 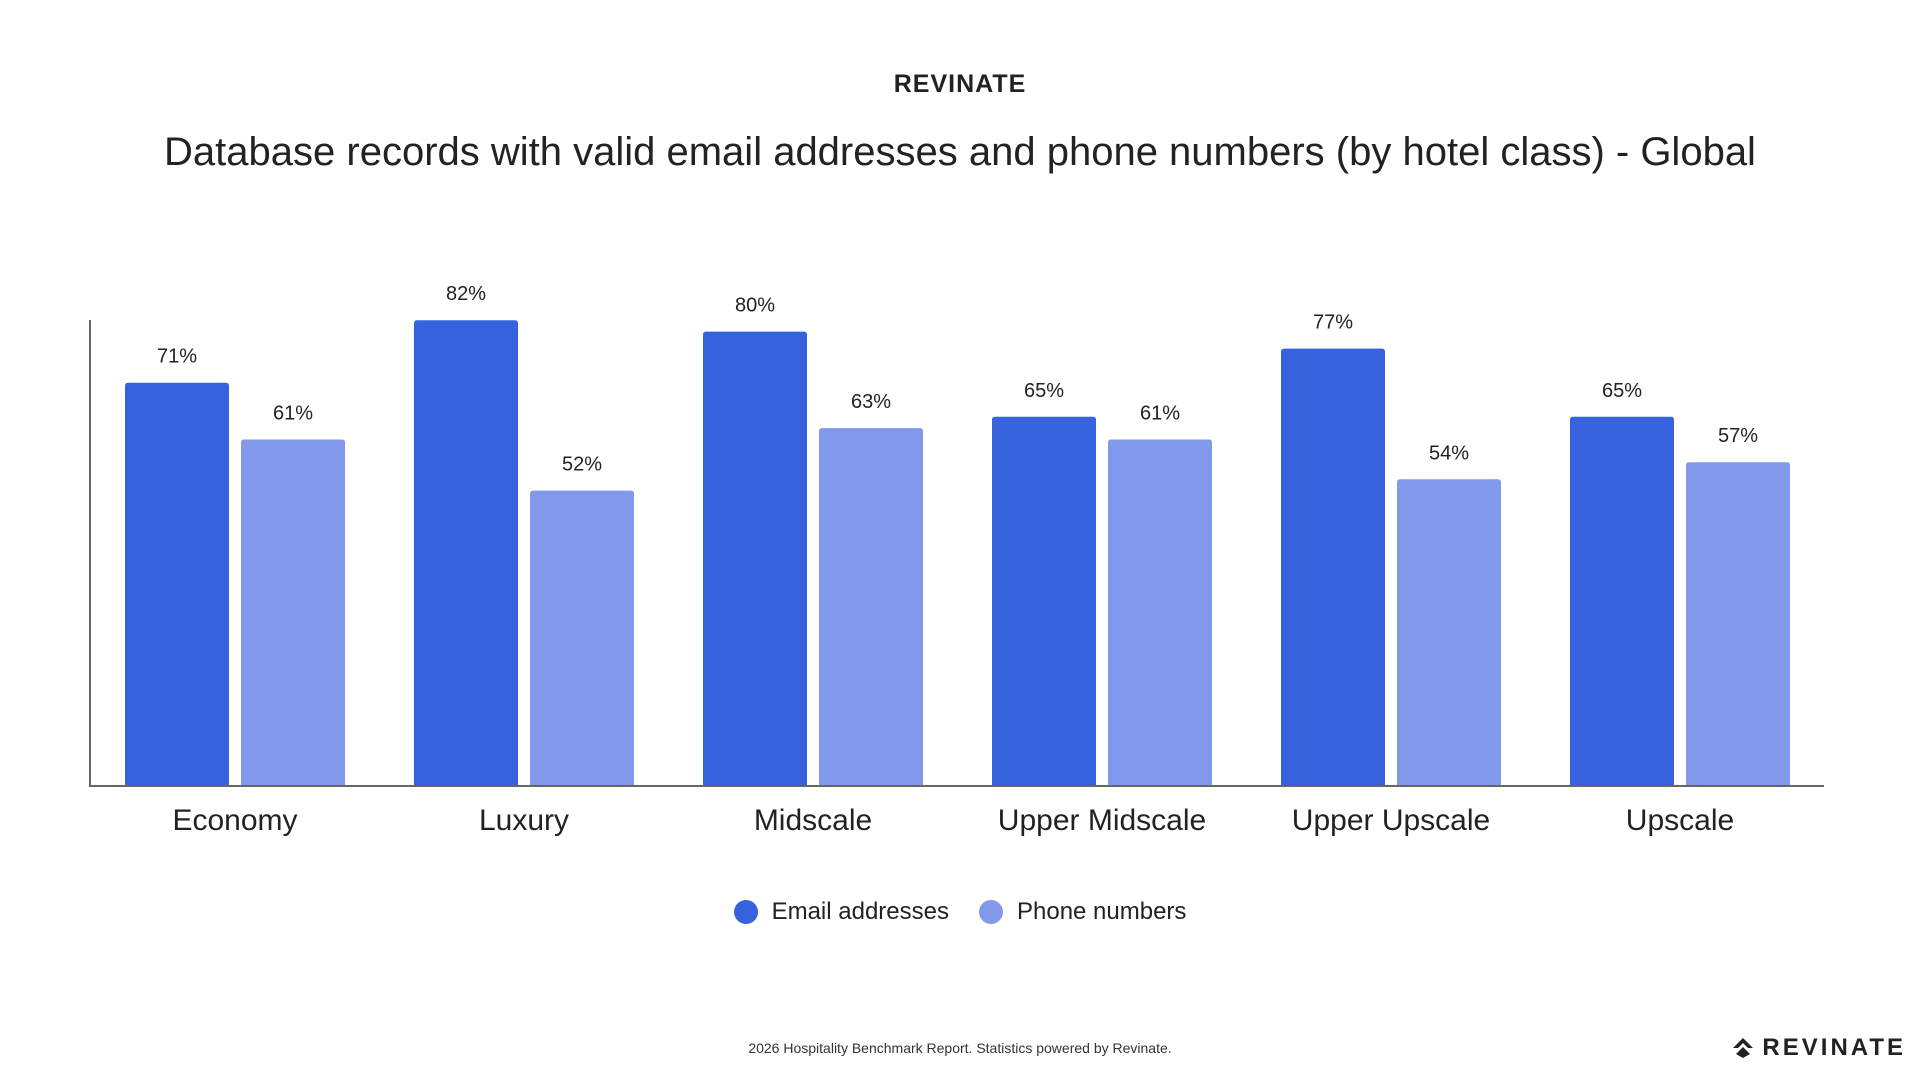 I want to click on value-label-email-upper-upscale: 77%, so click(x=1333, y=323).